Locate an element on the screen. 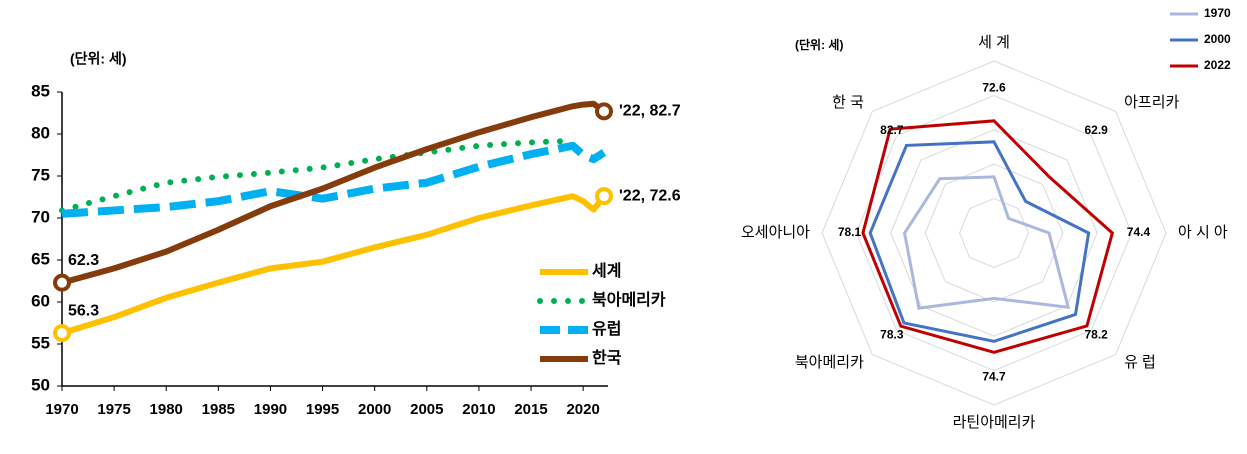  category-label: 라틴아메리카 is located at coordinates (994, 422).